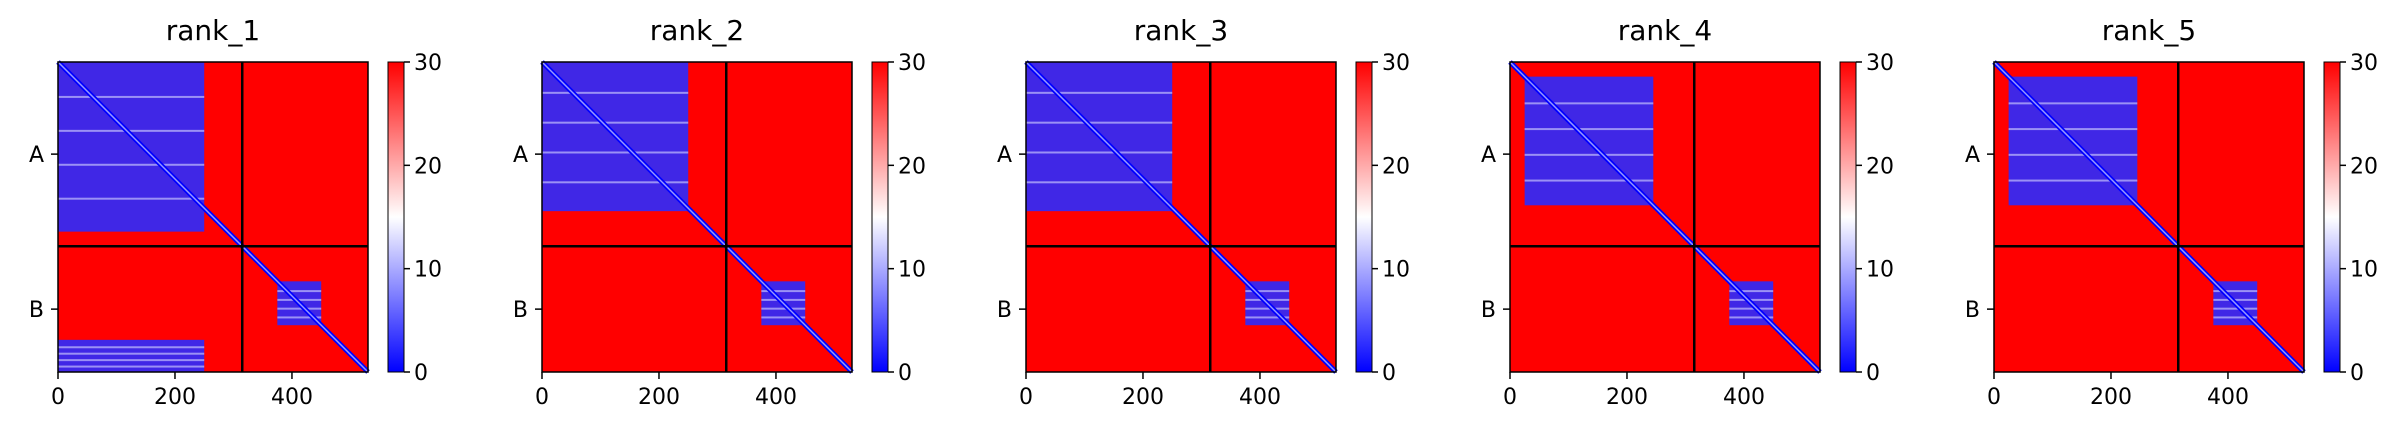 The image size is (2401, 438). Describe the element at coordinates (697, 30) in the screenshot. I see `chart-title: rank_2` at that location.